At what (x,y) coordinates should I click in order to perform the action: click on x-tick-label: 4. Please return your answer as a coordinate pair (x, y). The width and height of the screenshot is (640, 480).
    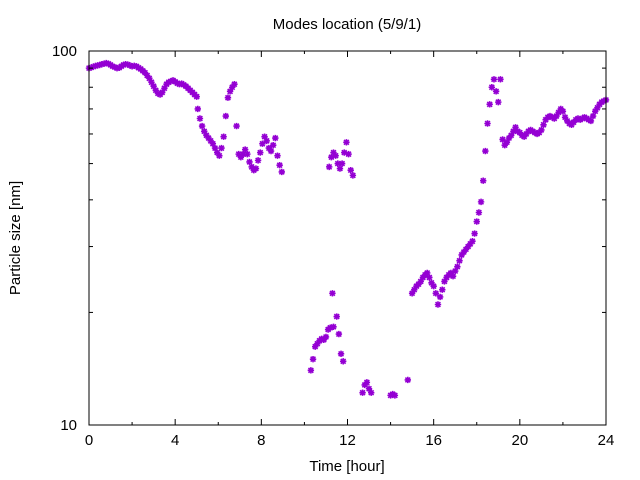
    Looking at the image, I should click on (175, 440).